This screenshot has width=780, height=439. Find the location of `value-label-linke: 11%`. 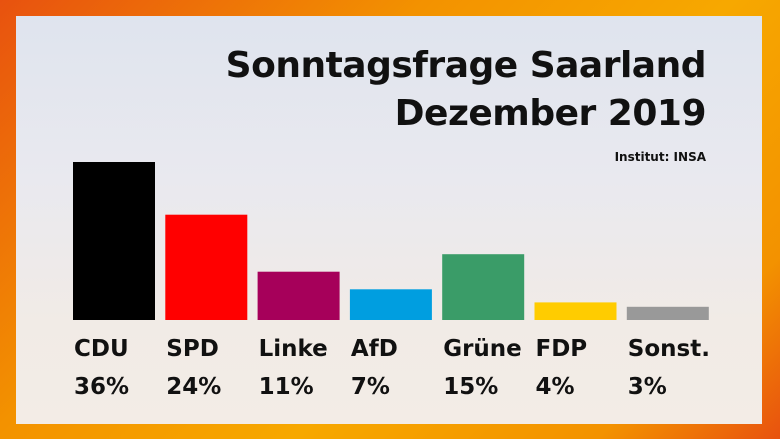

value-label-linke: 11% is located at coordinates (286, 387).